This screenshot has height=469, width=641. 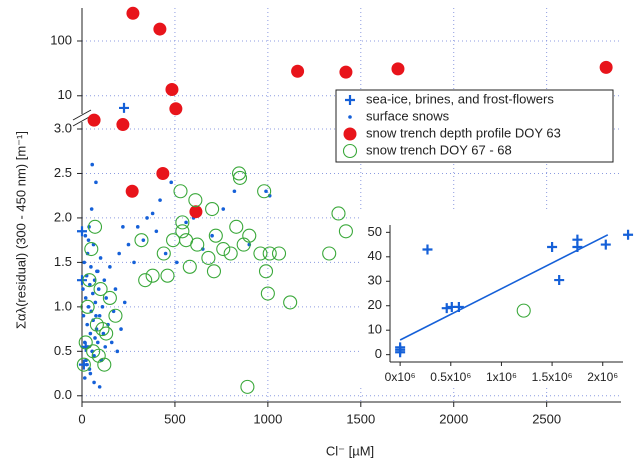 I want to click on y-tick-label: 2.0, so click(x=63, y=216).